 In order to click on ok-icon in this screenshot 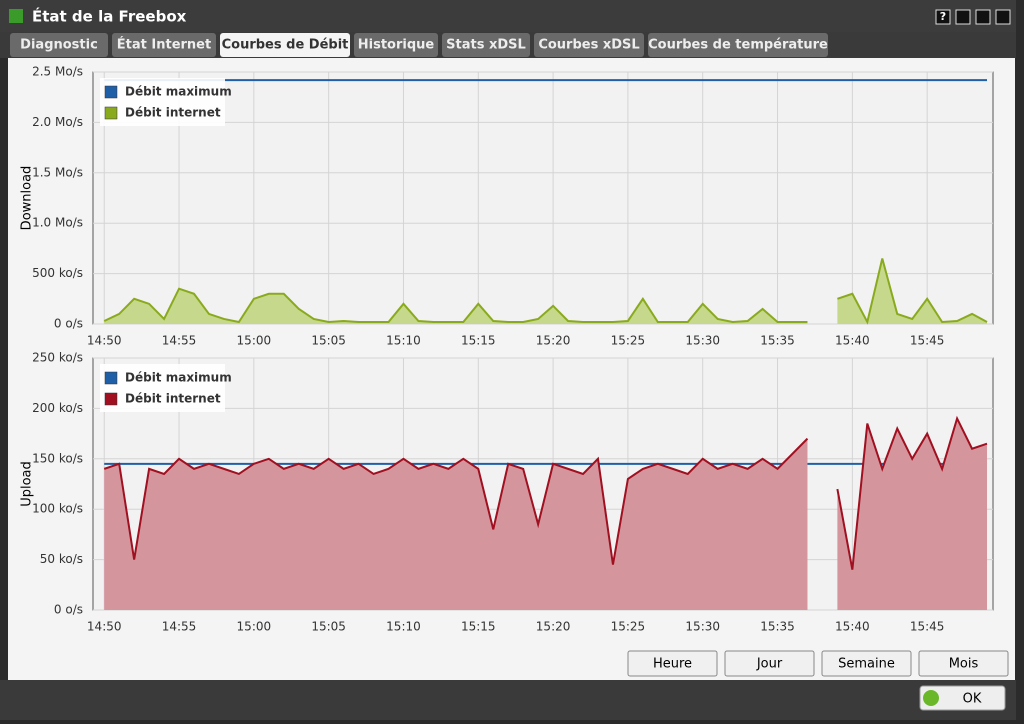, I will do `click(931, 698)`.